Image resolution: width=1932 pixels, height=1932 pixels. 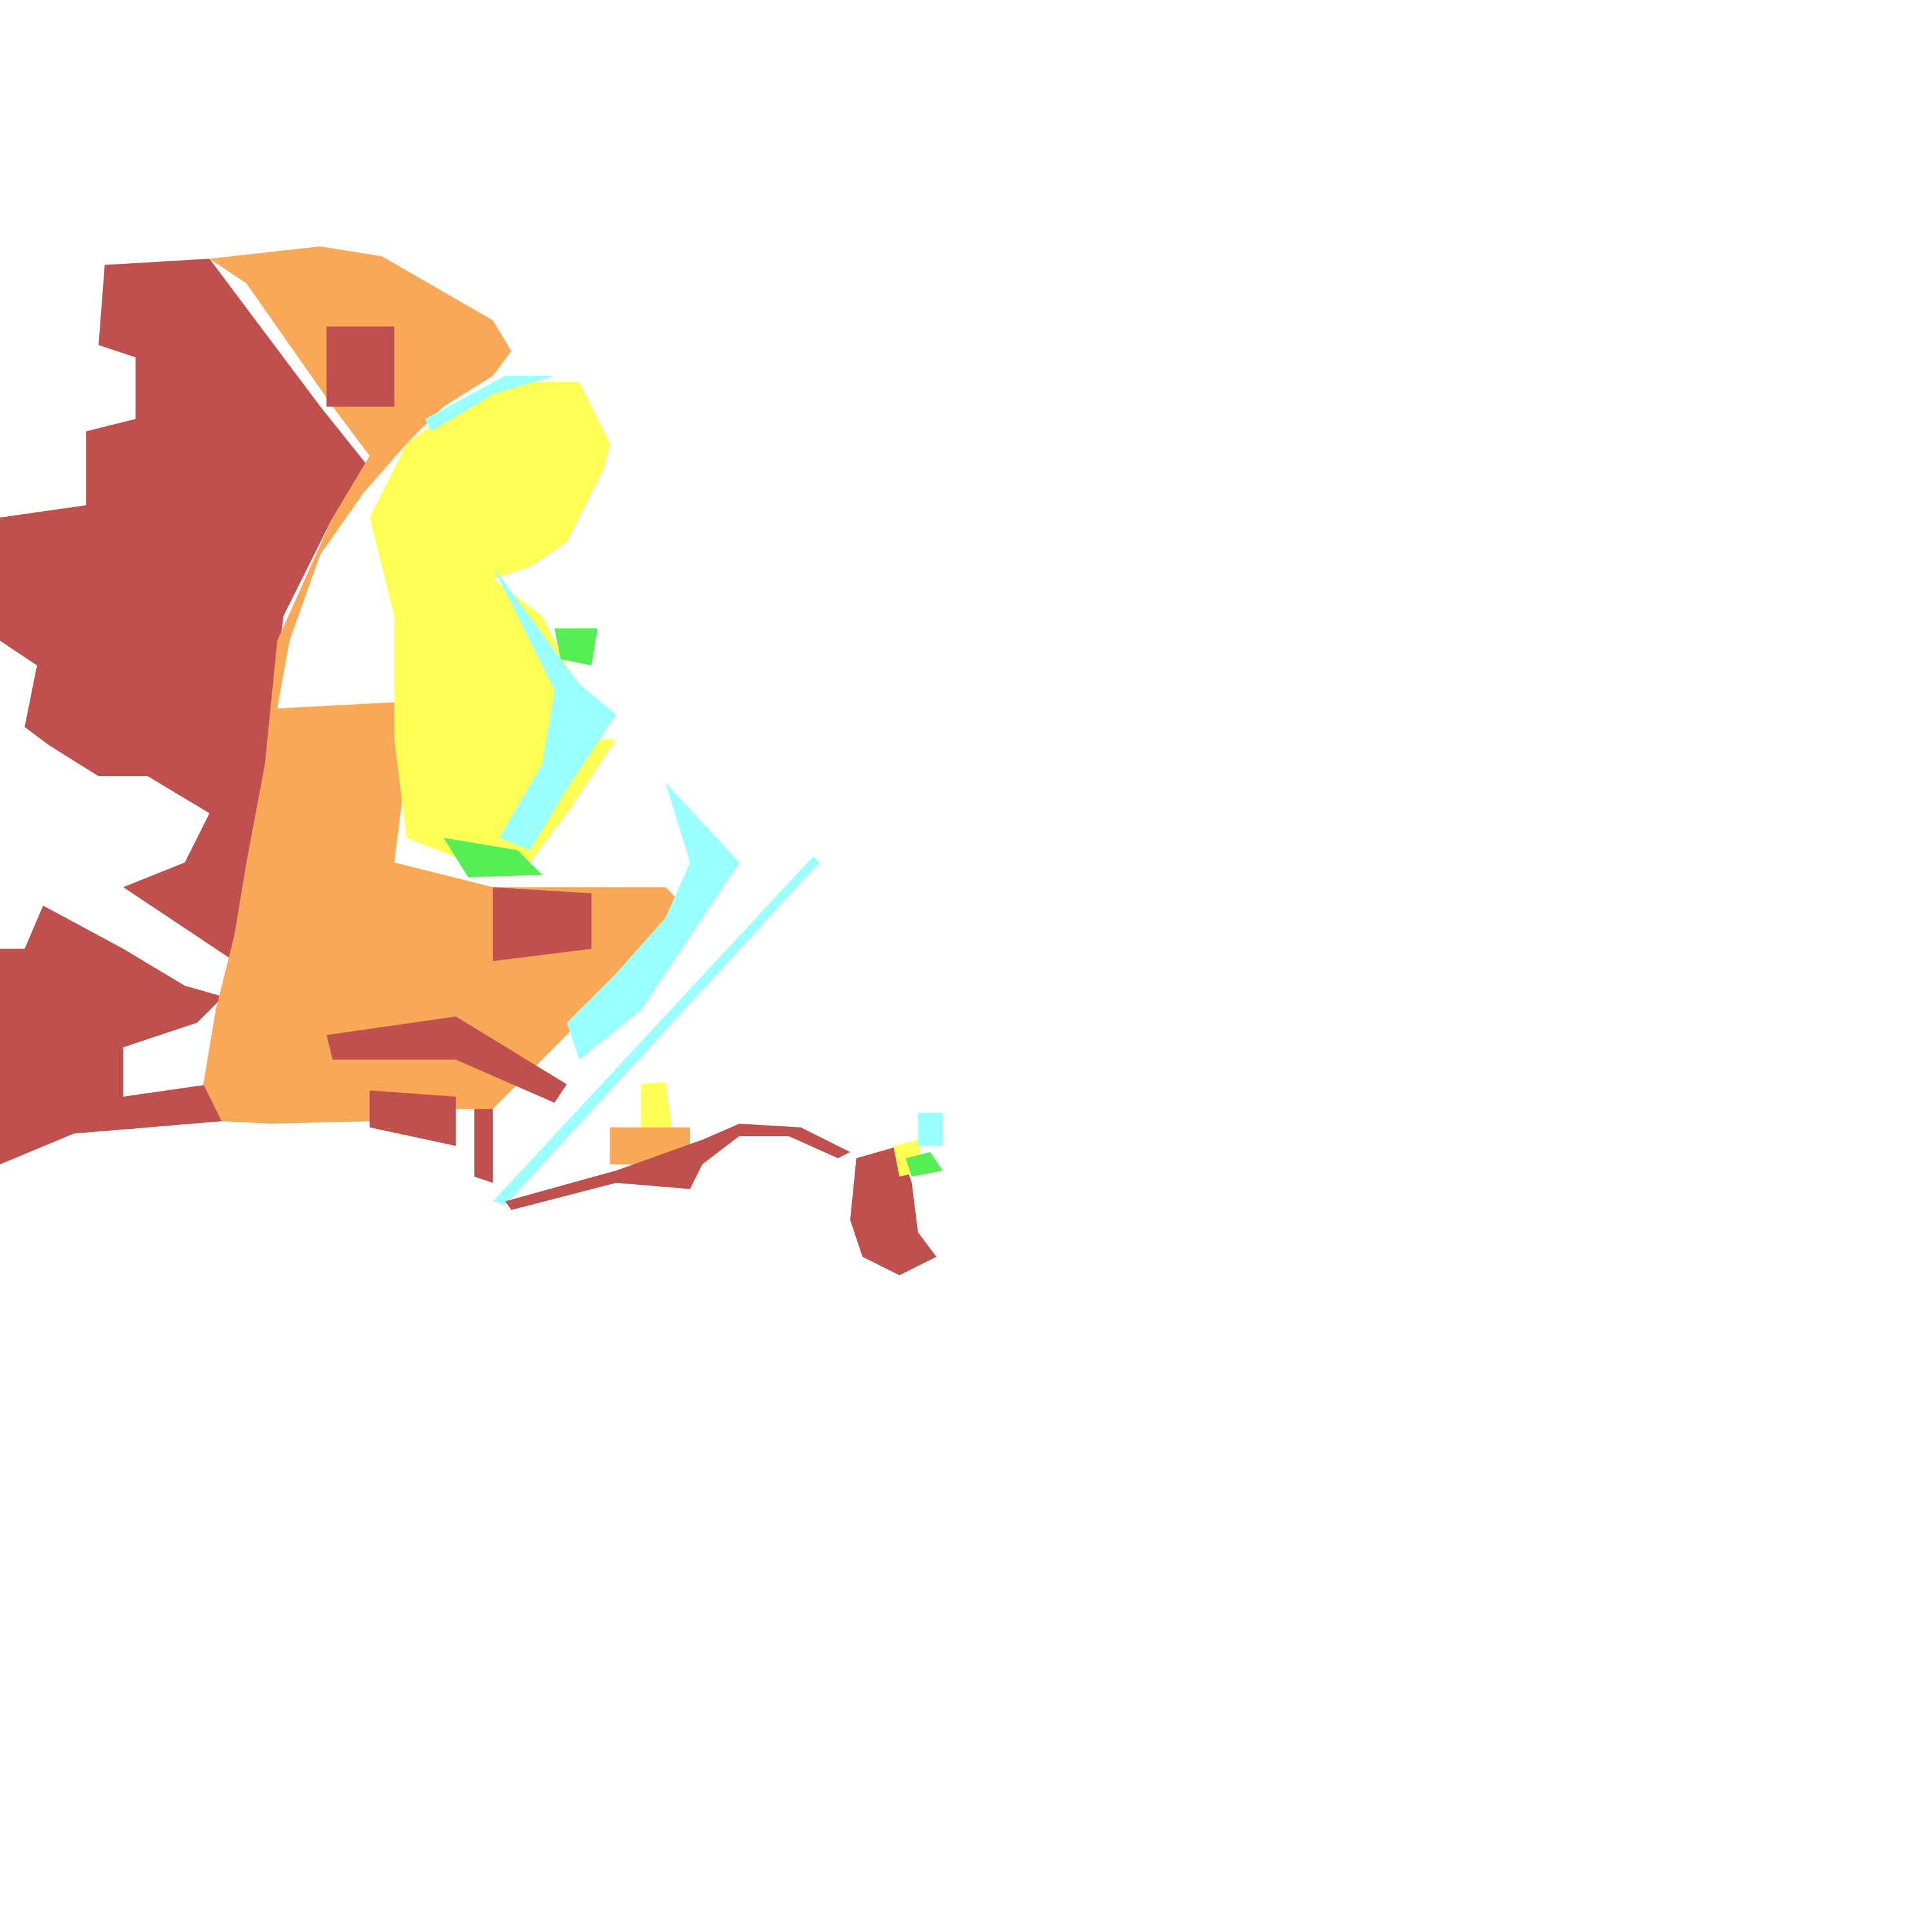 What do you see at coordinates (446, 1059) in the screenshot?
I see `red-band` at bounding box center [446, 1059].